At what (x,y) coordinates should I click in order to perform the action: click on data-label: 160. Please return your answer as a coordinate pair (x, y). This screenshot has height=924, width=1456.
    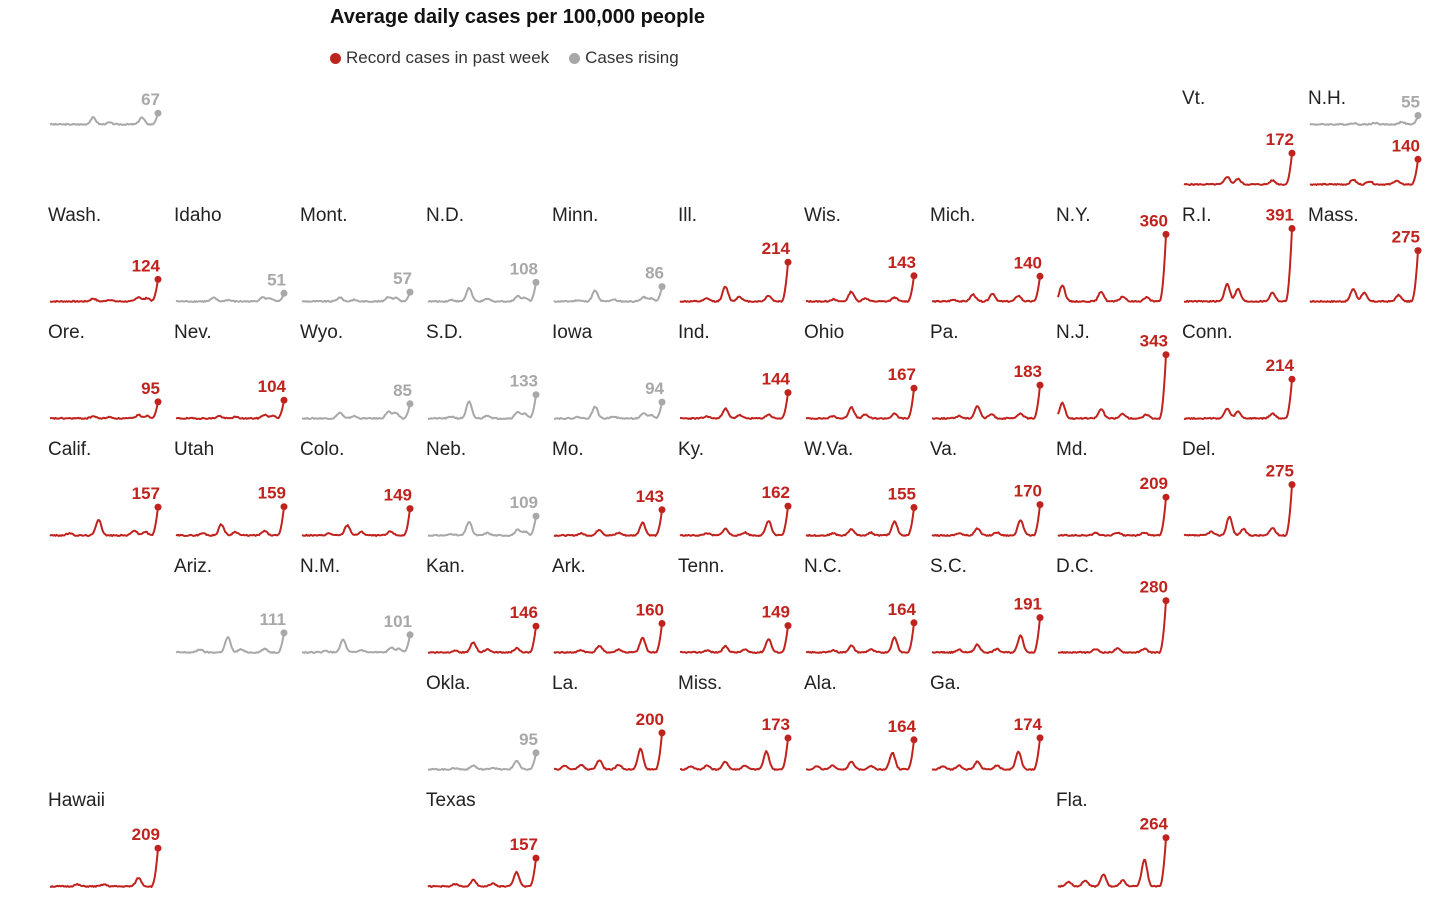
    Looking at the image, I should click on (650, 610).